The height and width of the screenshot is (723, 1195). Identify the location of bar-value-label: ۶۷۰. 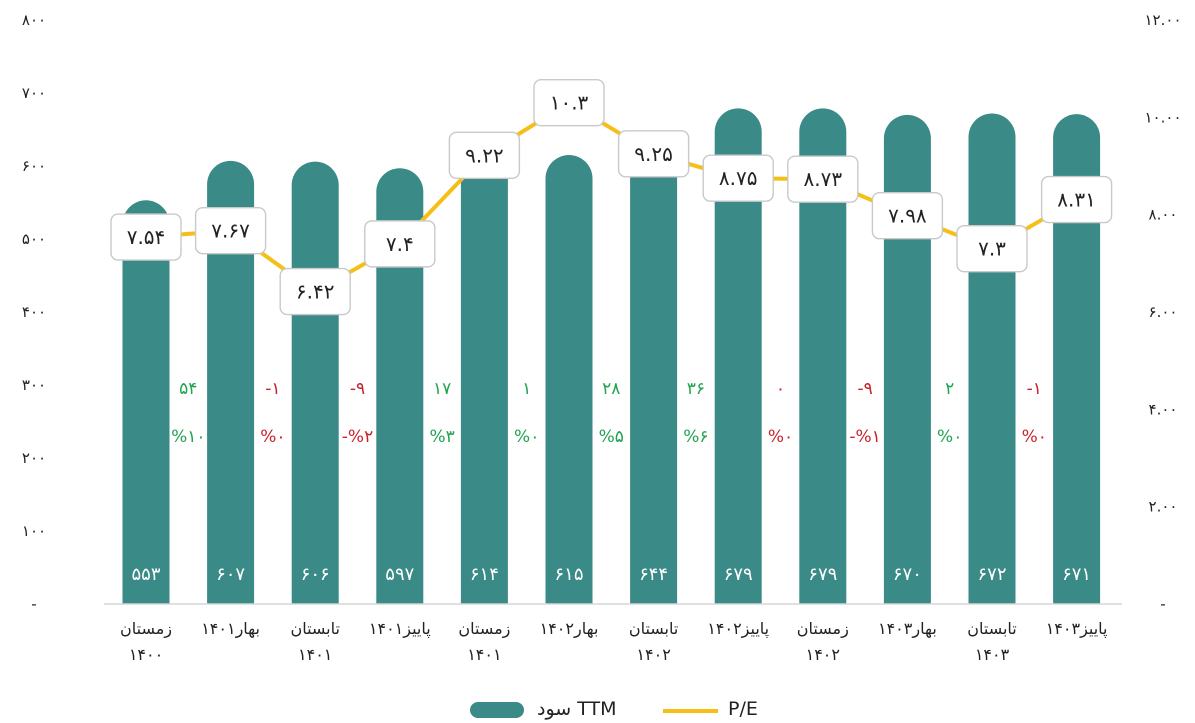
(907, 574).